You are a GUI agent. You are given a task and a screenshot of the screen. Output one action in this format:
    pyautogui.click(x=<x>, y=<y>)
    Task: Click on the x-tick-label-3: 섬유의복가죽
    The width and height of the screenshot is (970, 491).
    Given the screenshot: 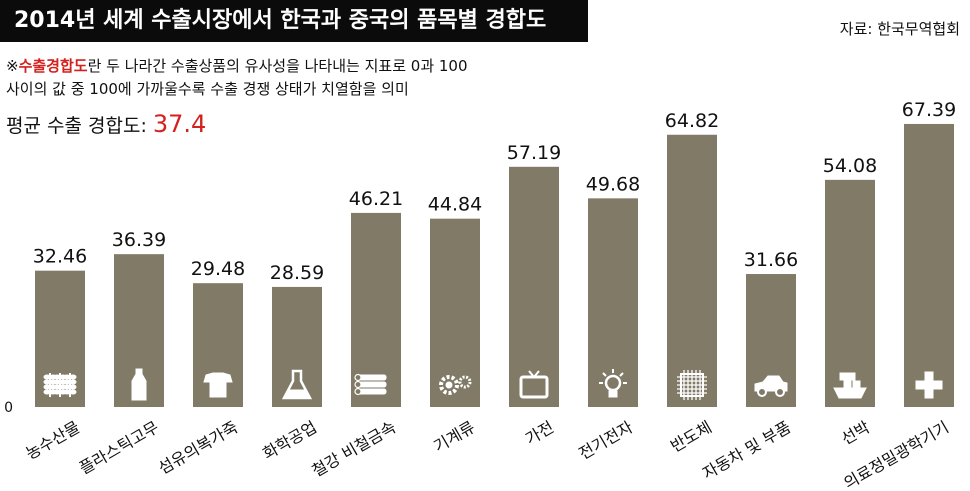 What is the action you would take?
    pyautogui.click(x=198, y=447)
    